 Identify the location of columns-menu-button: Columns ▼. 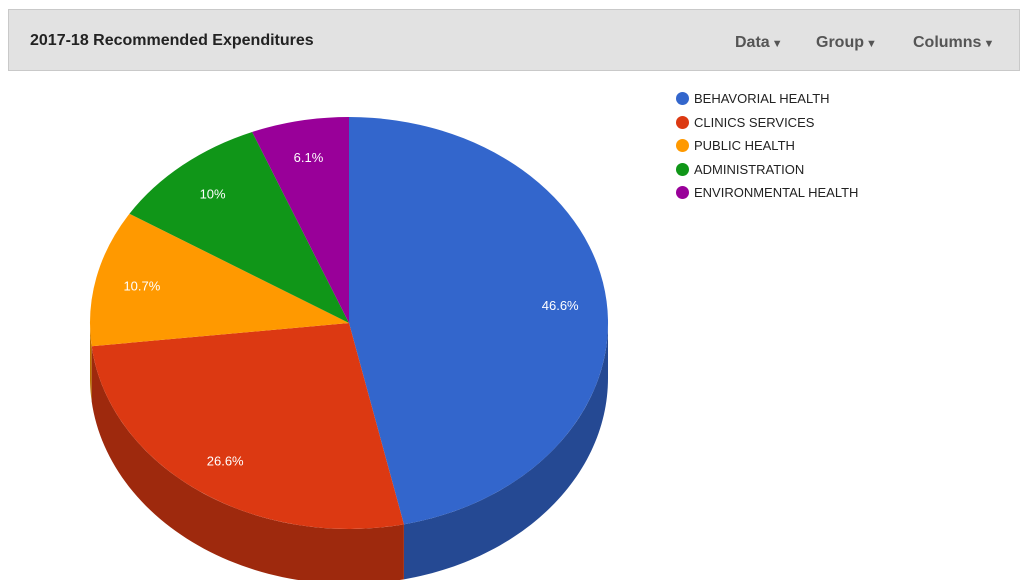
(953, 43).